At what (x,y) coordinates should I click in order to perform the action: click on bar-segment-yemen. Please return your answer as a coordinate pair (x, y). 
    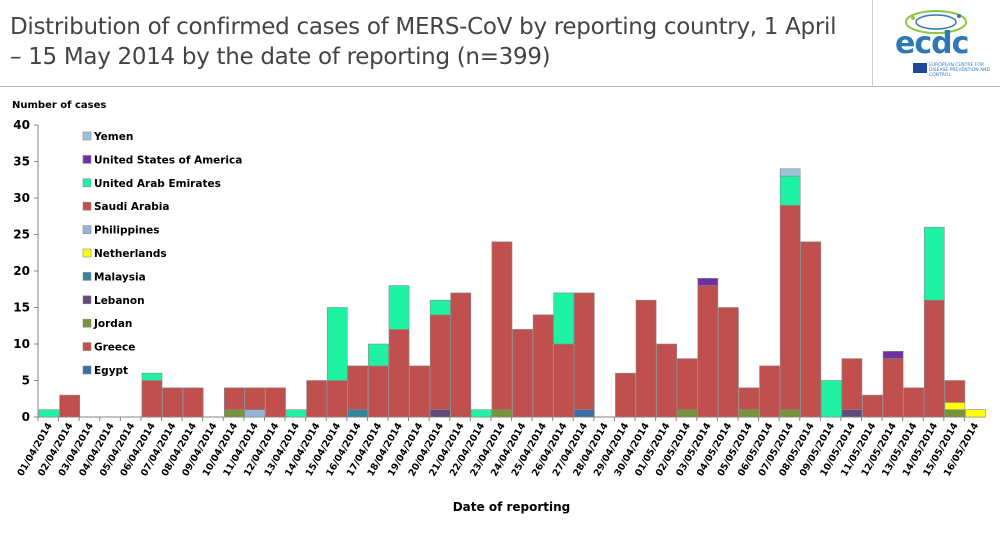
    Looking at the image, I should click on (790, 172).